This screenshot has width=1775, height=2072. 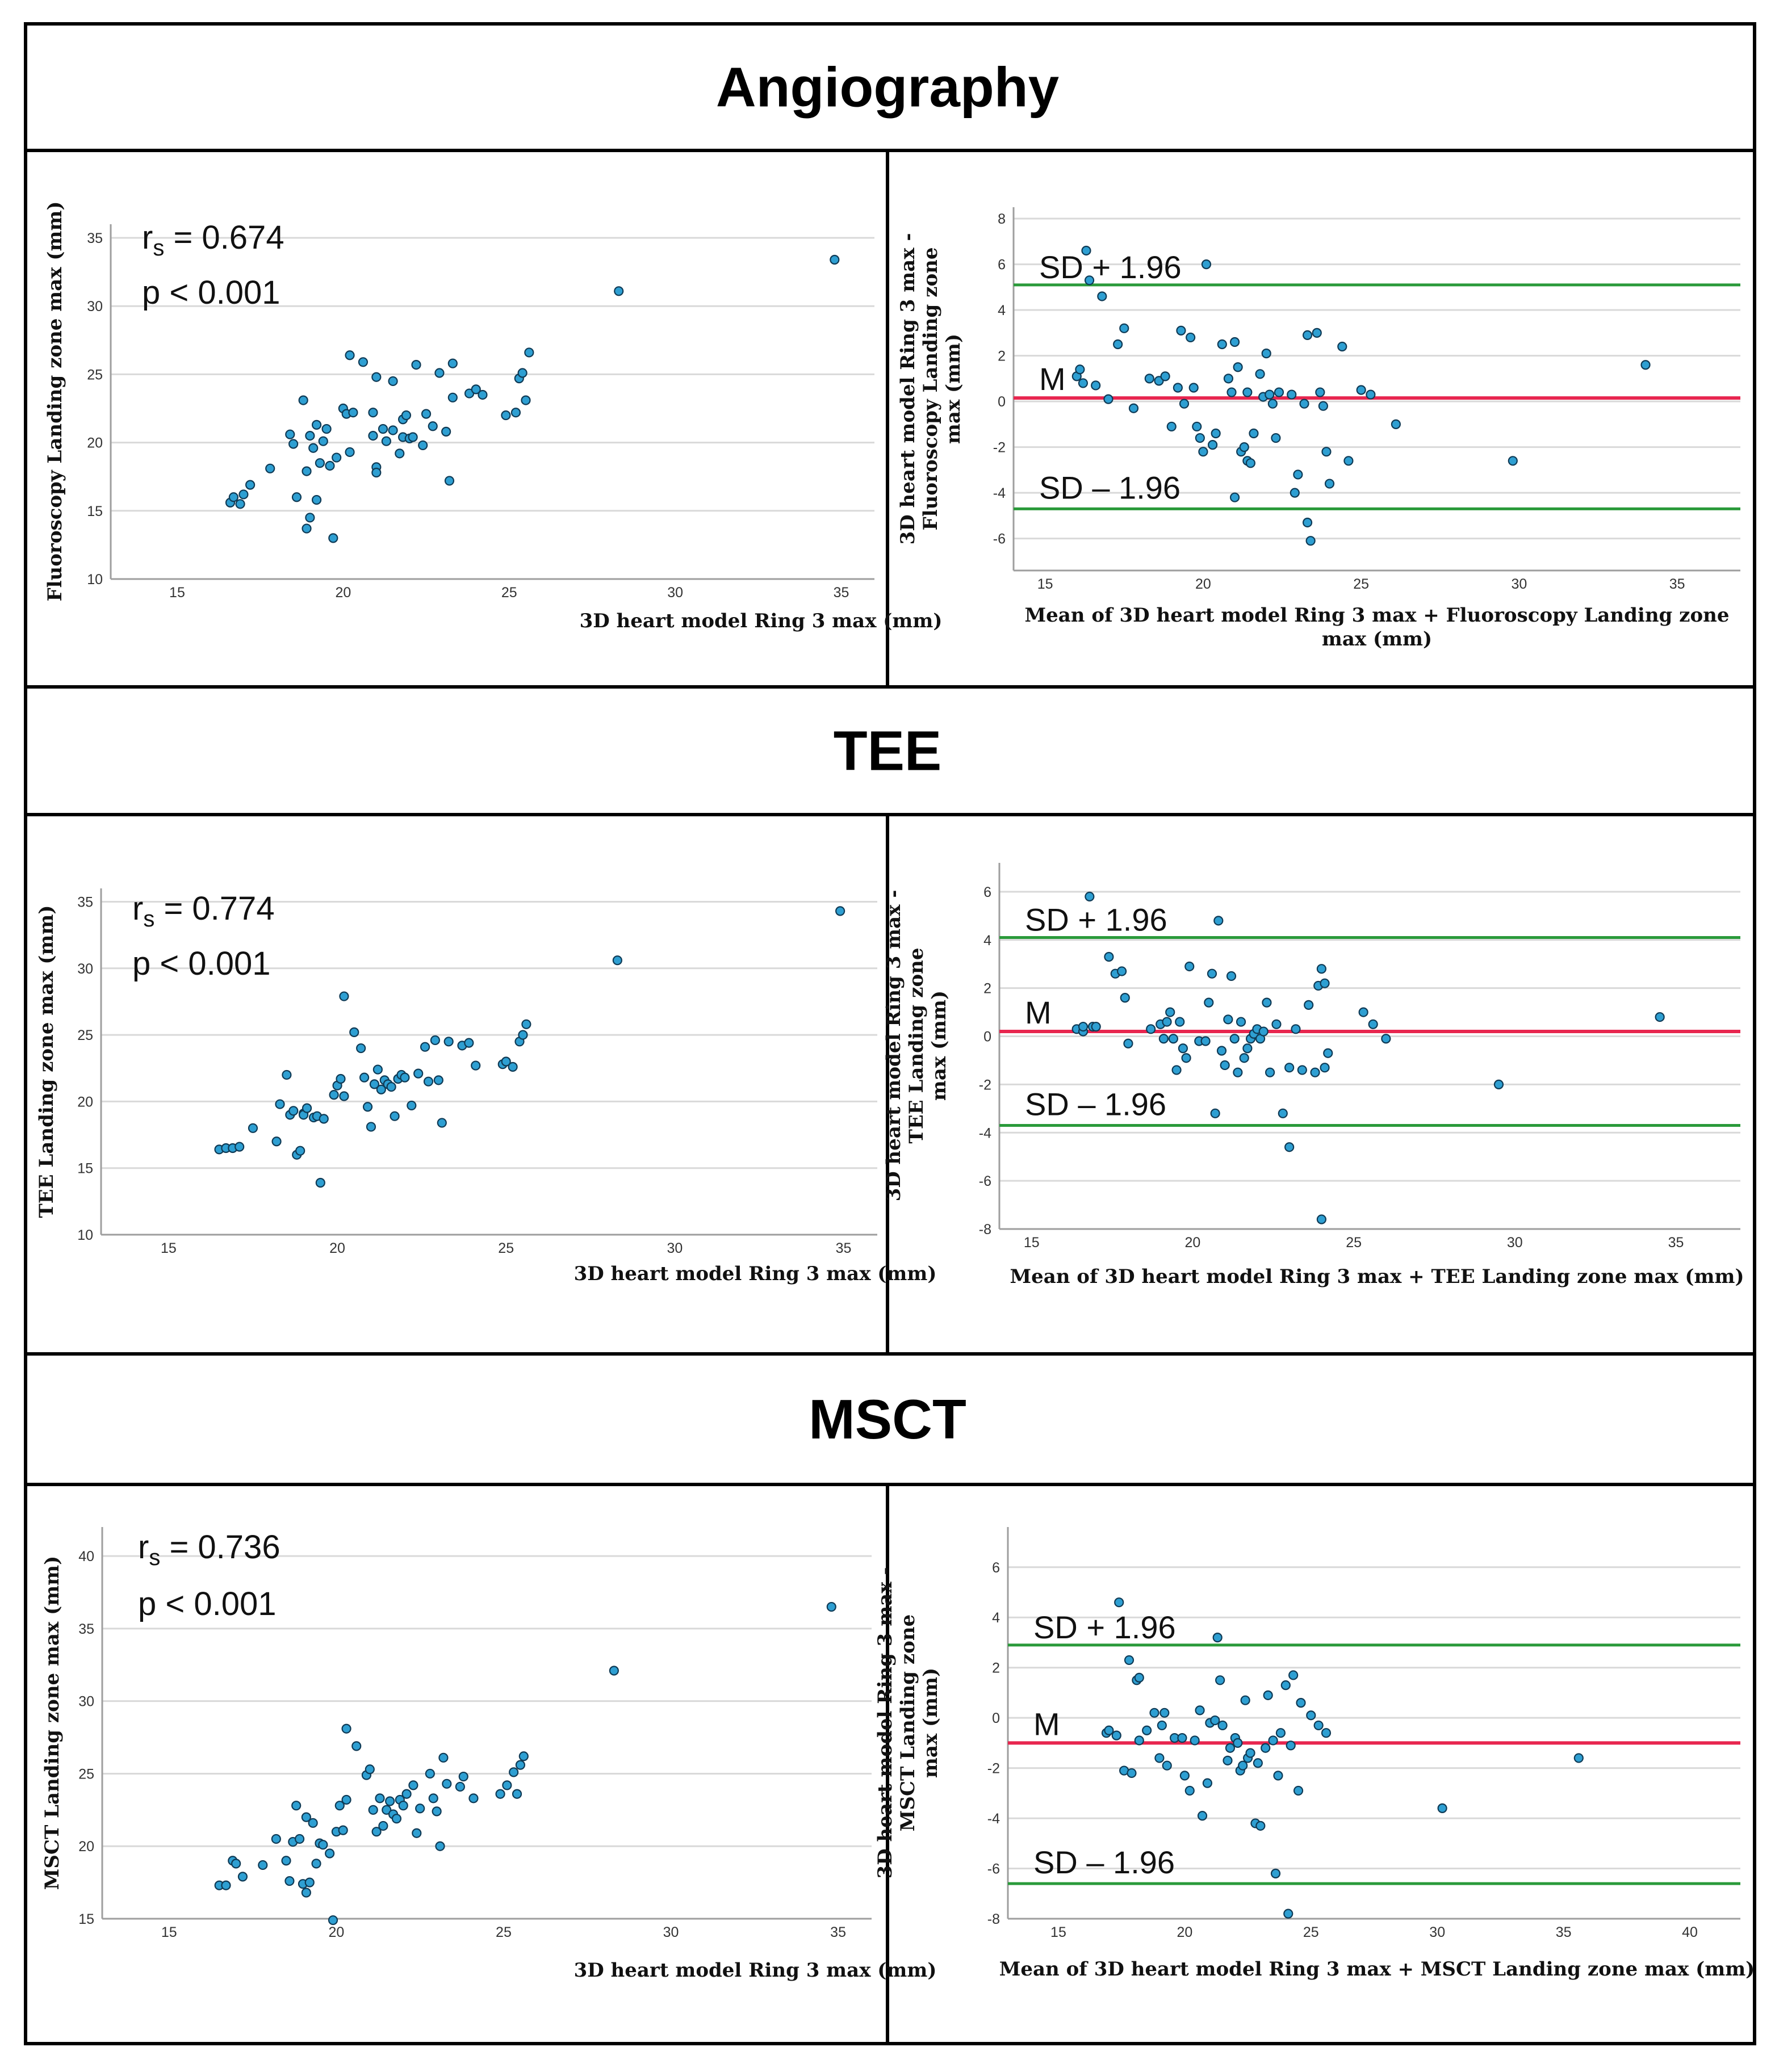 I want to click on stat-value: = 0.674, so click(x=224, y=237).